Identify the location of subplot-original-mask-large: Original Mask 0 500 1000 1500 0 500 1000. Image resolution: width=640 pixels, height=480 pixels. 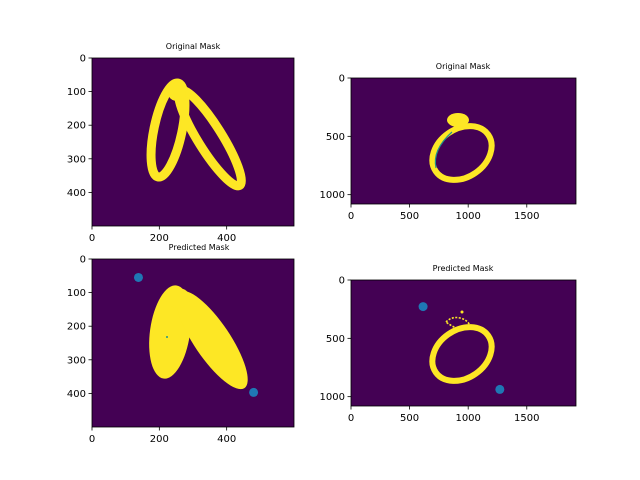
(448, 142).